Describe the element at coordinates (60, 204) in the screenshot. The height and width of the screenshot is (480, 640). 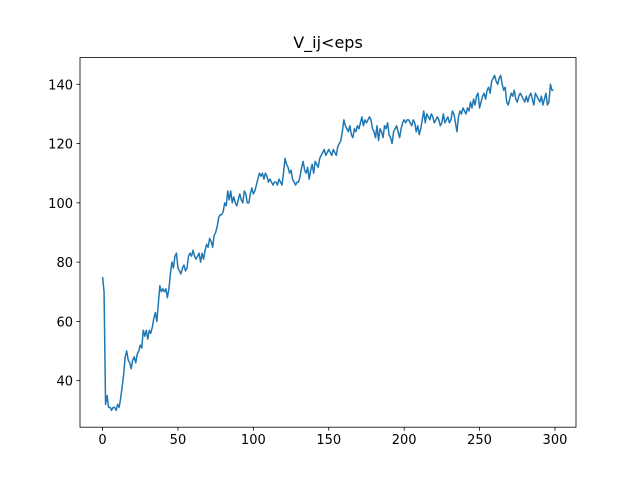
I see `y-tick-label: 100` at that location.